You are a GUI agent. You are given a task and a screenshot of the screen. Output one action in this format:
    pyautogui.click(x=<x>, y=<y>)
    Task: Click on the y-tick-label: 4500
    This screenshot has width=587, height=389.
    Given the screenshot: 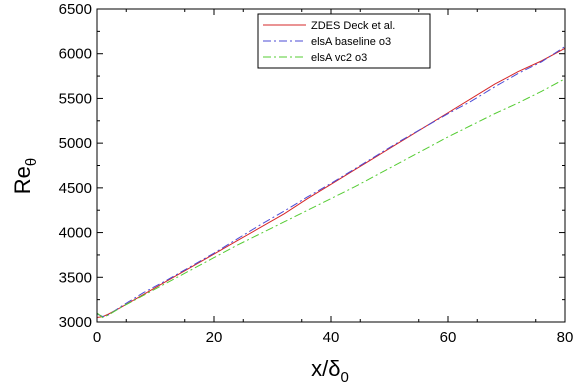 What is the action you would take?
    pyautogui.click(x=75, y=188)
    